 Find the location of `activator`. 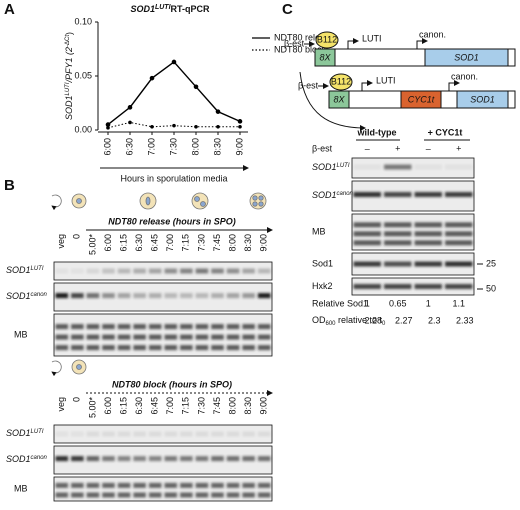

activator is located at coordinates (327, 40).